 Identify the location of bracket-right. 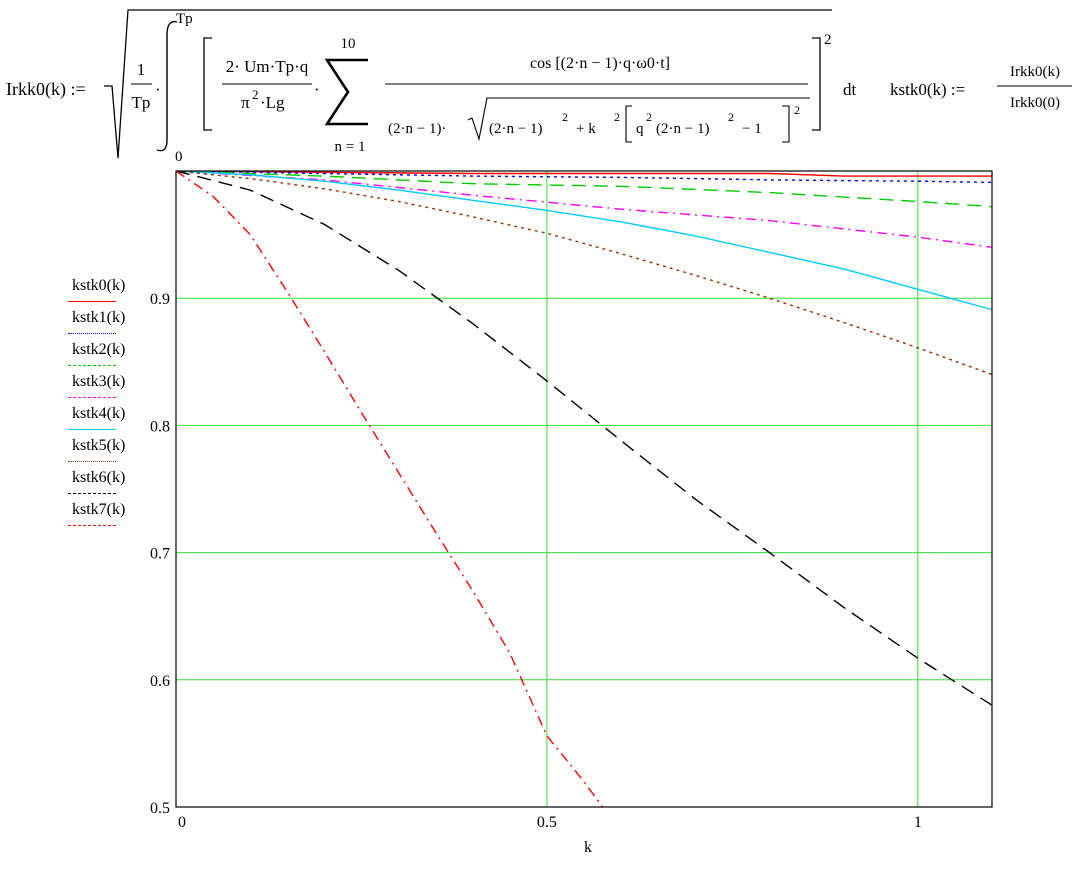
(816, 84).